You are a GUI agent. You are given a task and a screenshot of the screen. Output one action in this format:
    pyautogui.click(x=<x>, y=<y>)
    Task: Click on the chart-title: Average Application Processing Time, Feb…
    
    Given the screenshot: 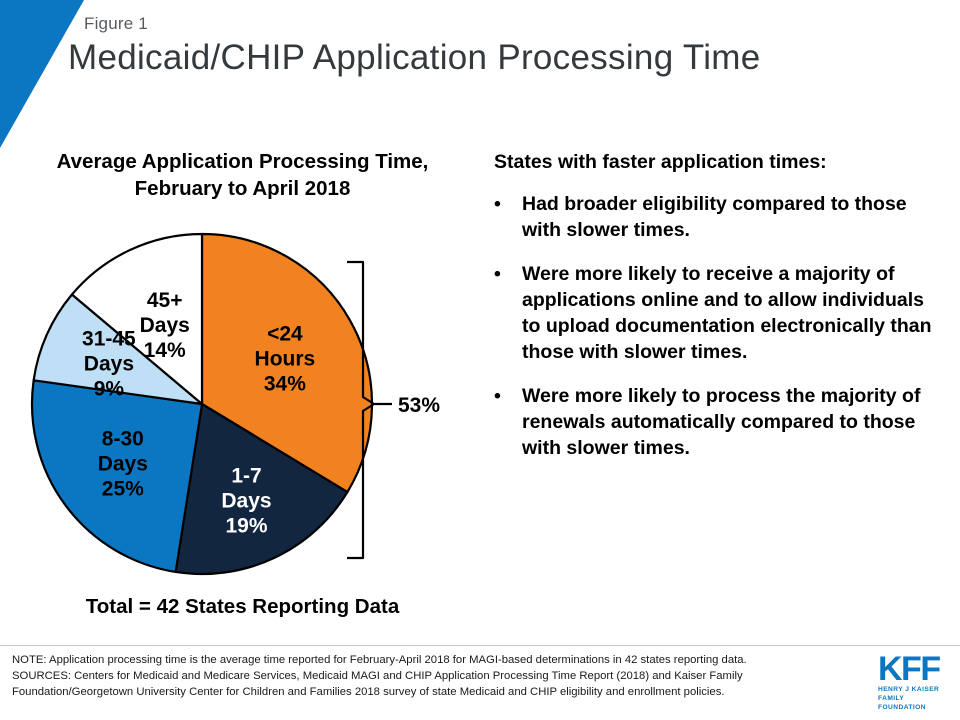 What is the action you would take?
    pyautogui.click(x=242, y=175)
    